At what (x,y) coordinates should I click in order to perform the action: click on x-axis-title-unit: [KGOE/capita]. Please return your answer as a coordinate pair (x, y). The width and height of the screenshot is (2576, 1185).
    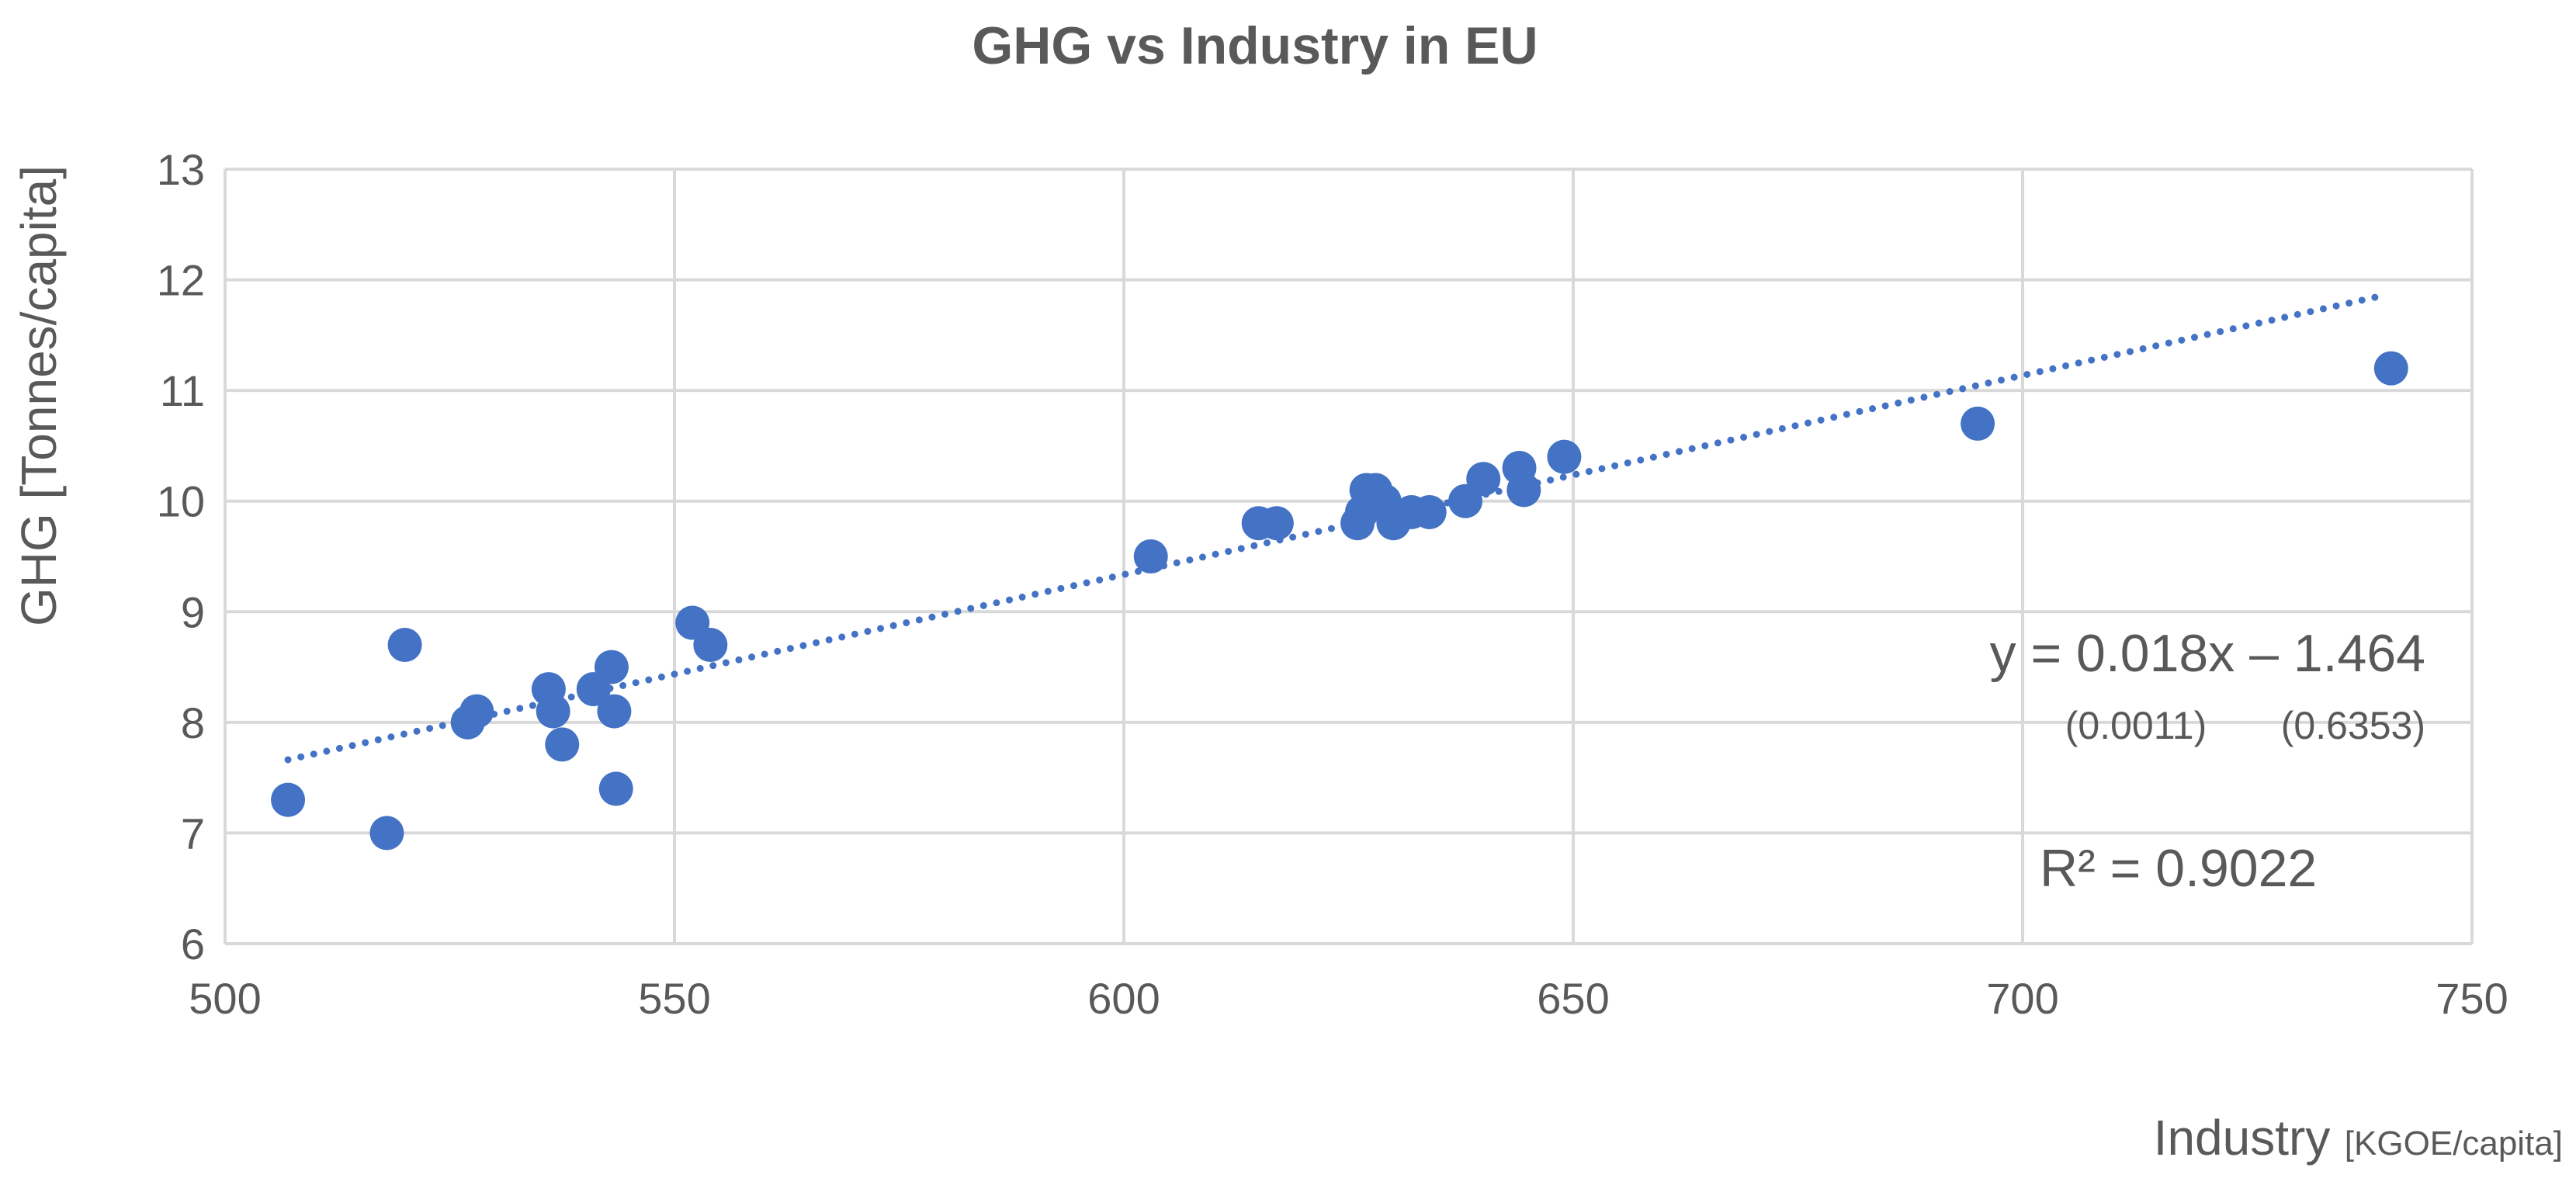
    Looking at the image, I should click on (2454, 1143).